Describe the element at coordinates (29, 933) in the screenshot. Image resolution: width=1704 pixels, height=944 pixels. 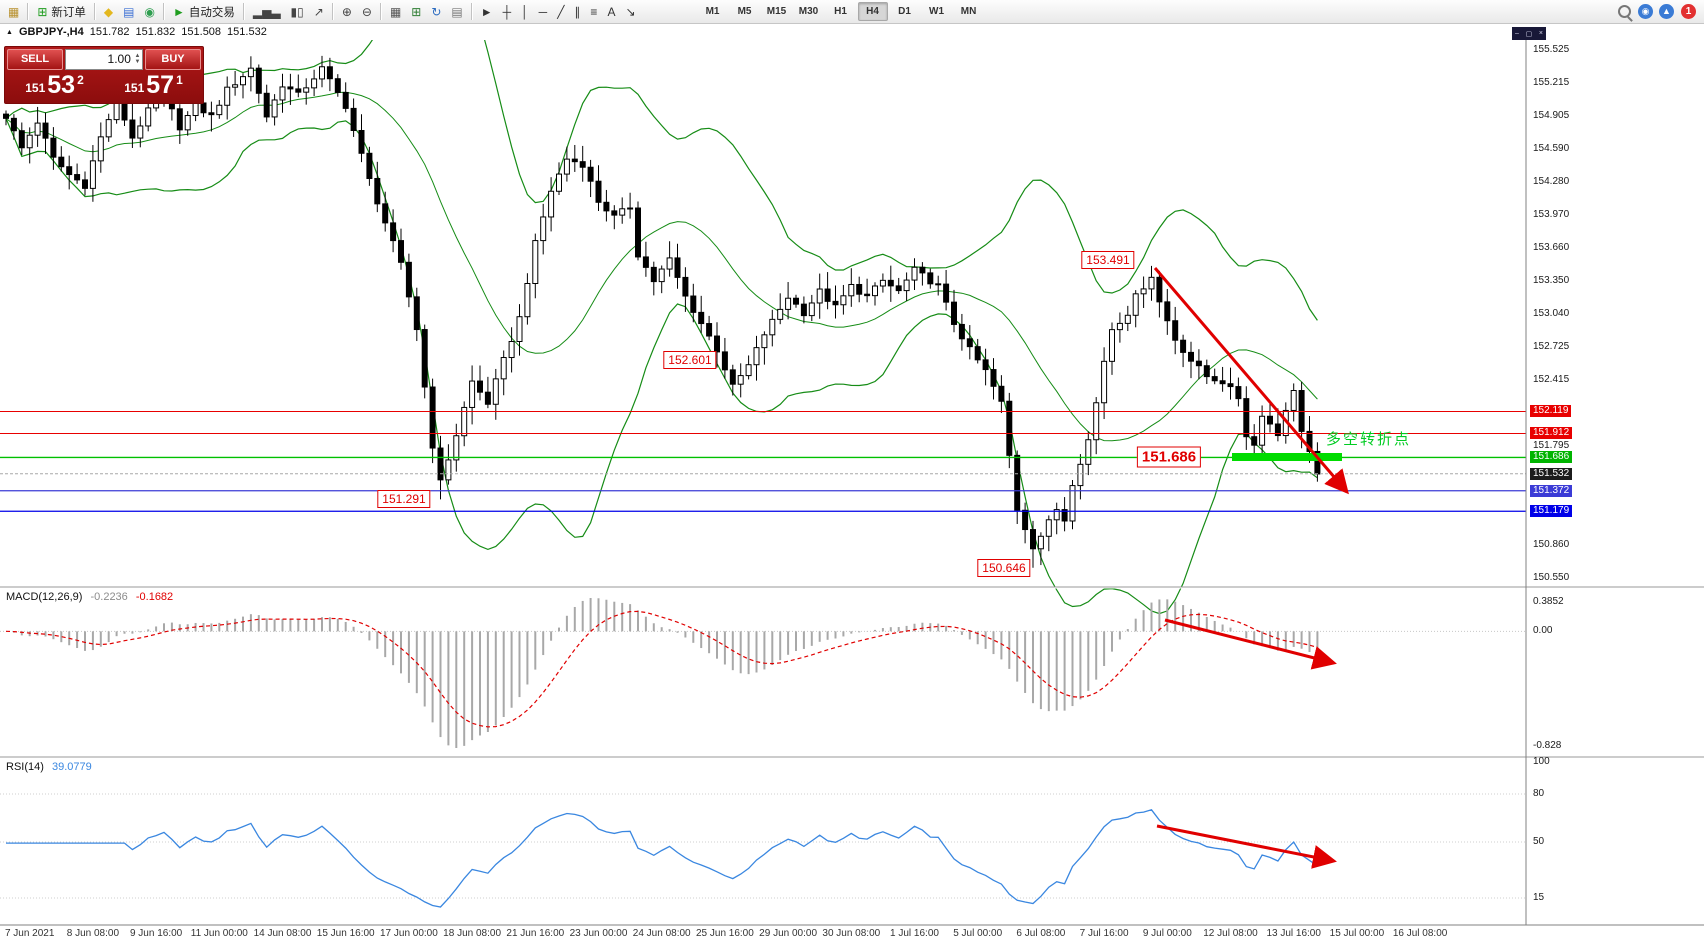
I see `time-axis-label: 7 Jun 2021` at that location.